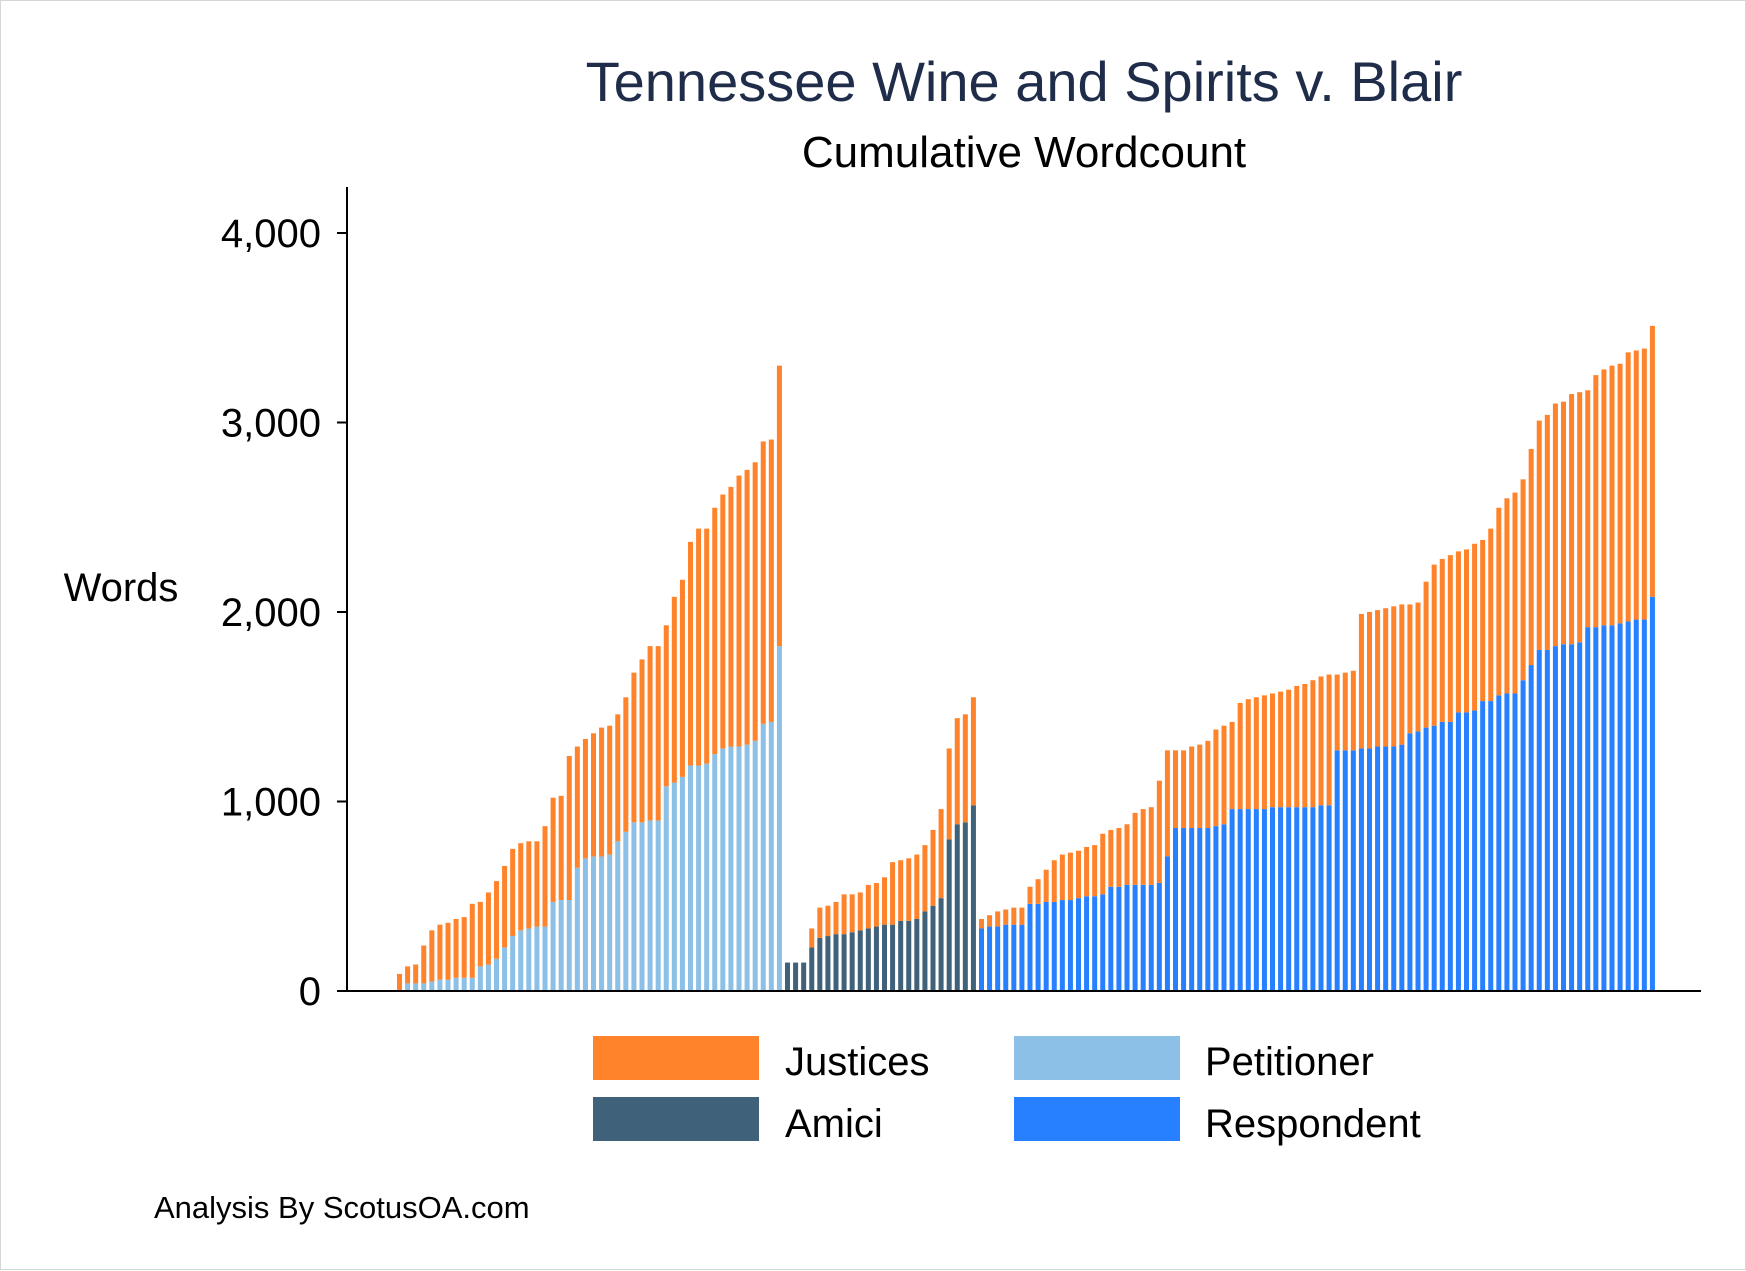 This screenshot has width=1746, height=1271. Describe the element at coordinates (310, 992) in the screenshot. I see `y-tick-label: 0` at that location.